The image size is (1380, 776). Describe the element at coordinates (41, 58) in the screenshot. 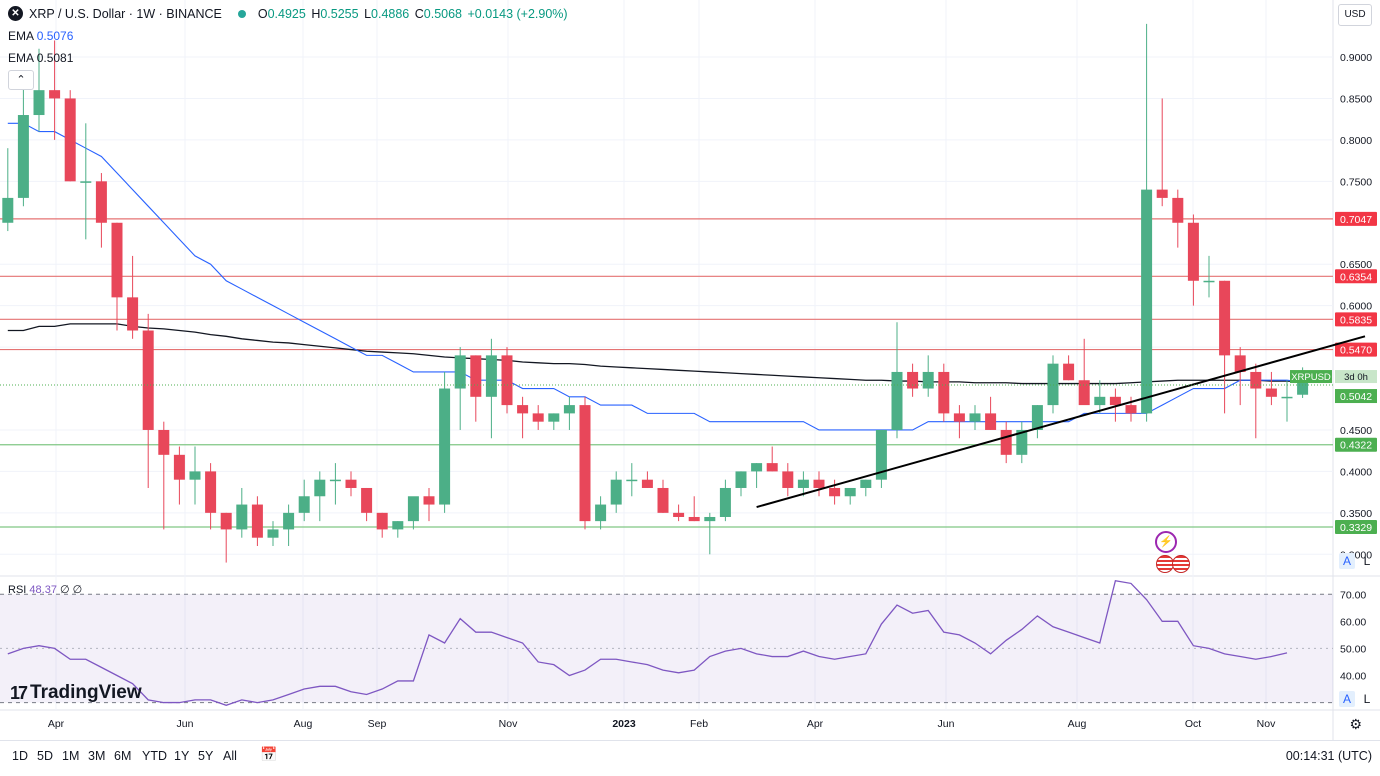

I see `ema-slow-legend: EMA 0.5081` at that location.